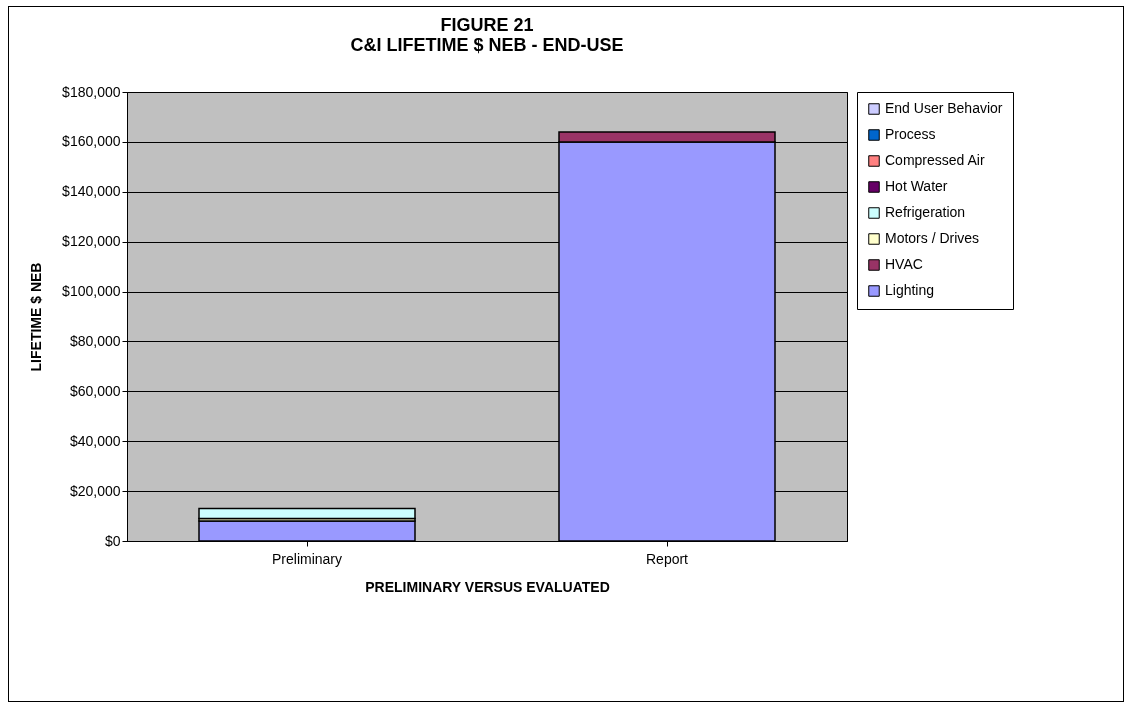 This screenshot has height=710, width=1133. Describe the element at coordinates (487, 586) in the screenshot. I see `x-axis-title: PRELIMINARY VERSUS EVALUATED` at that location.